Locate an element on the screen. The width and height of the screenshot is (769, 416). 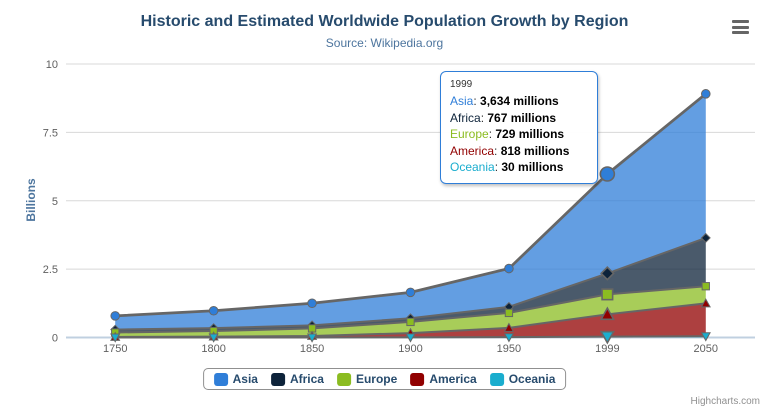
legend-item-oceania: Oceania is located at coordinates (522, 379).